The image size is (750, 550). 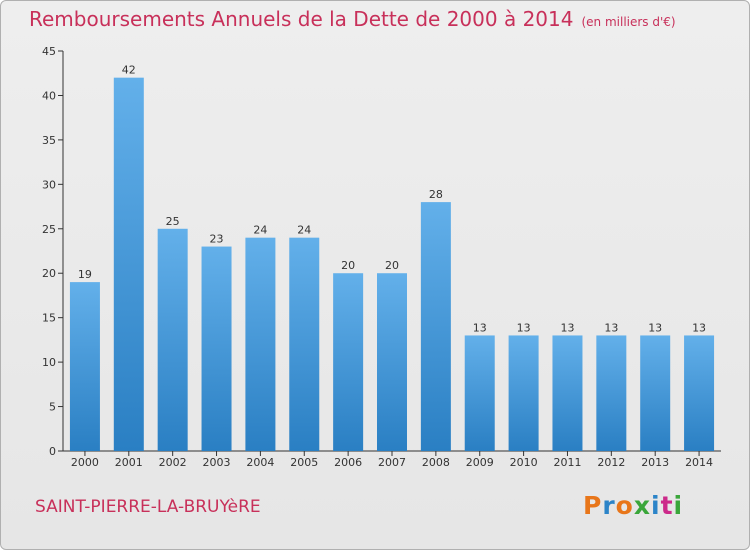 I want to click on bar-2008, so click(x=435, y=326).